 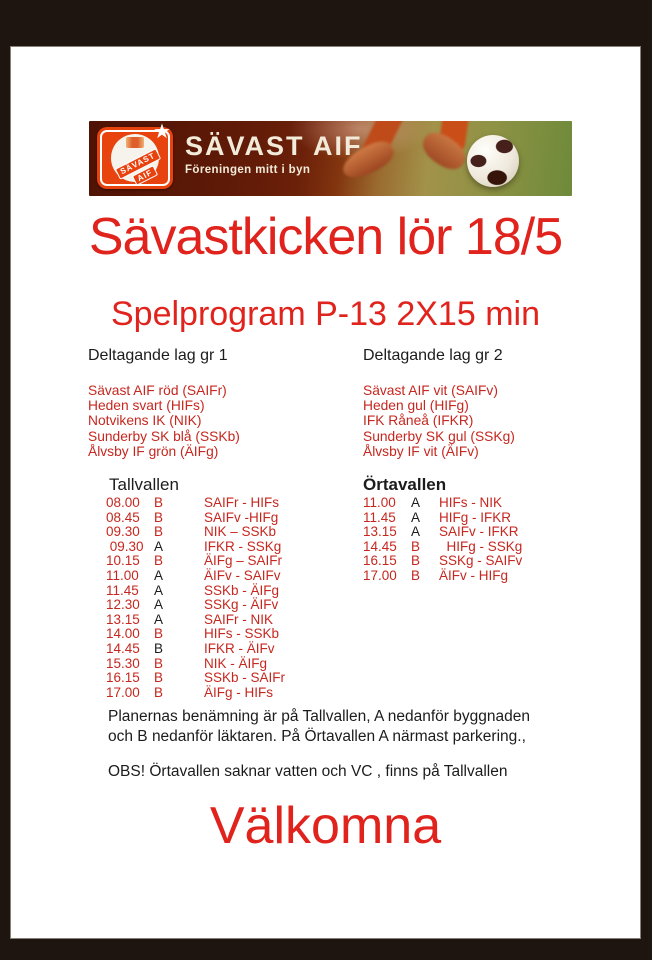 I want to click on venue-heading: Örtavallen, so click(x=405, y=484).